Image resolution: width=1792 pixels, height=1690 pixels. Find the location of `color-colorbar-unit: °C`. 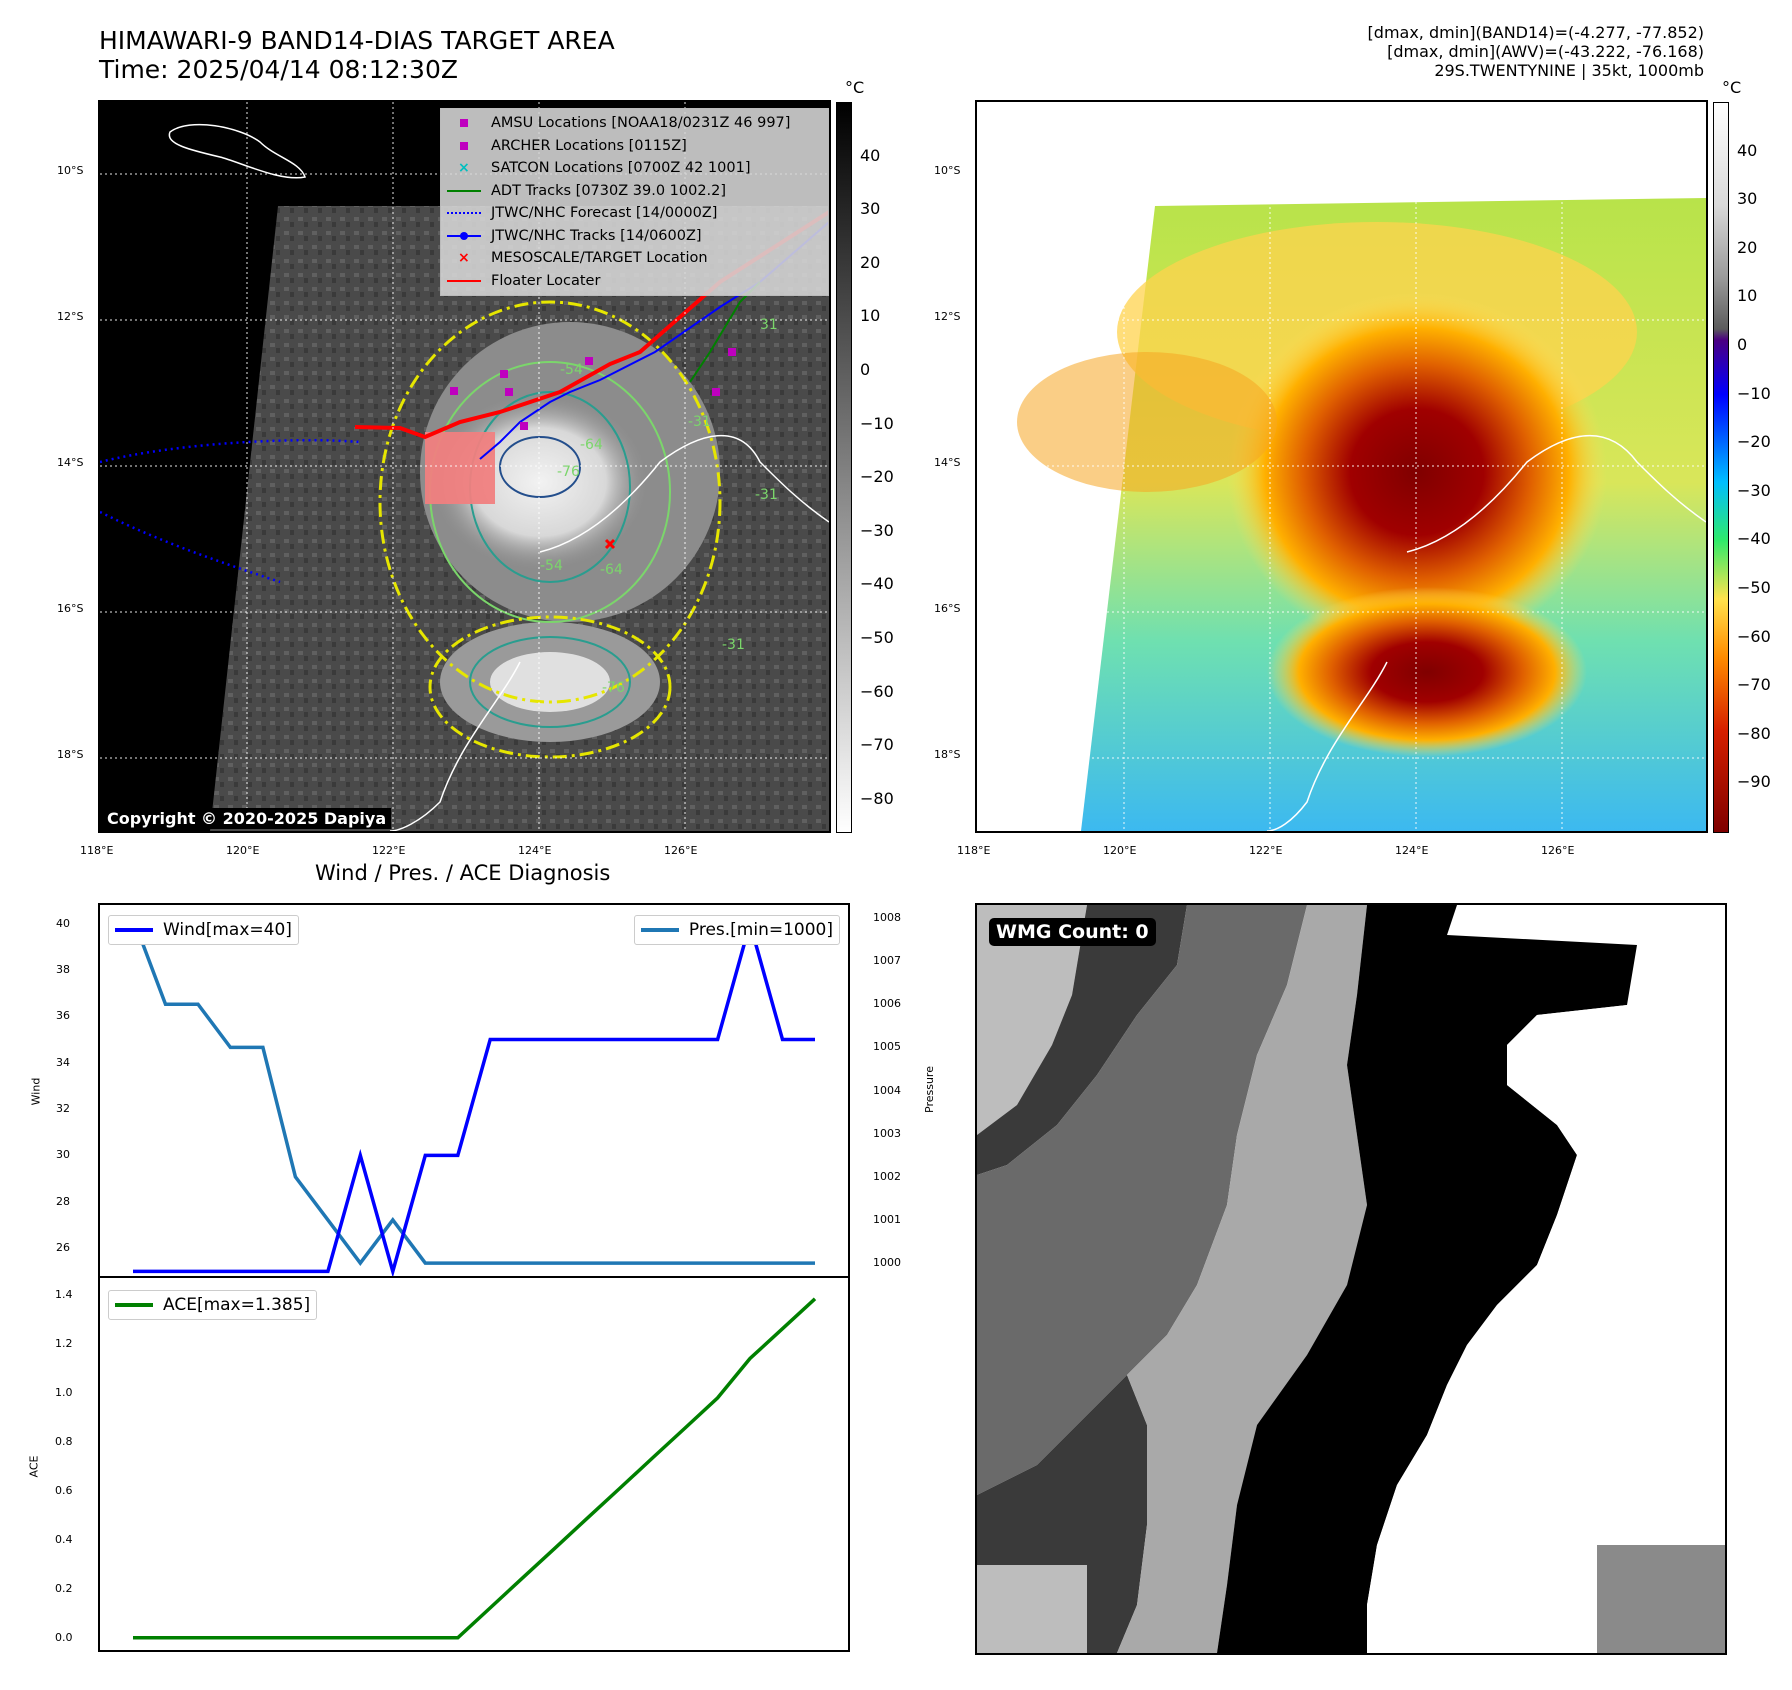

color-colorbar-unit: °C is located at coordinates (1732, 87).